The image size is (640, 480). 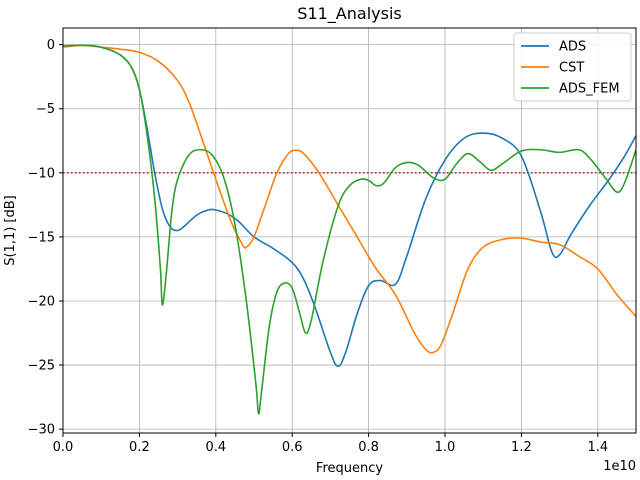 What do you see at coordinates (51, 45) in the screenshot?
I see `y-tick-label: 0` at bounding box center [51, 45].